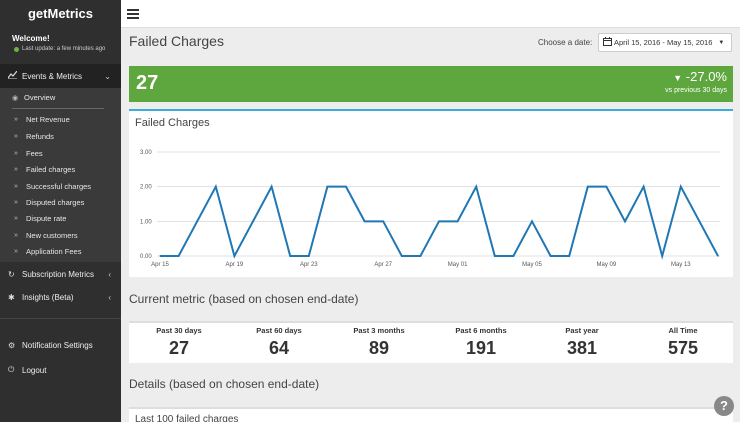  Describe the element at coordinates (147, 83) in the screenshot. I see `kpi-value: 27` at that location.